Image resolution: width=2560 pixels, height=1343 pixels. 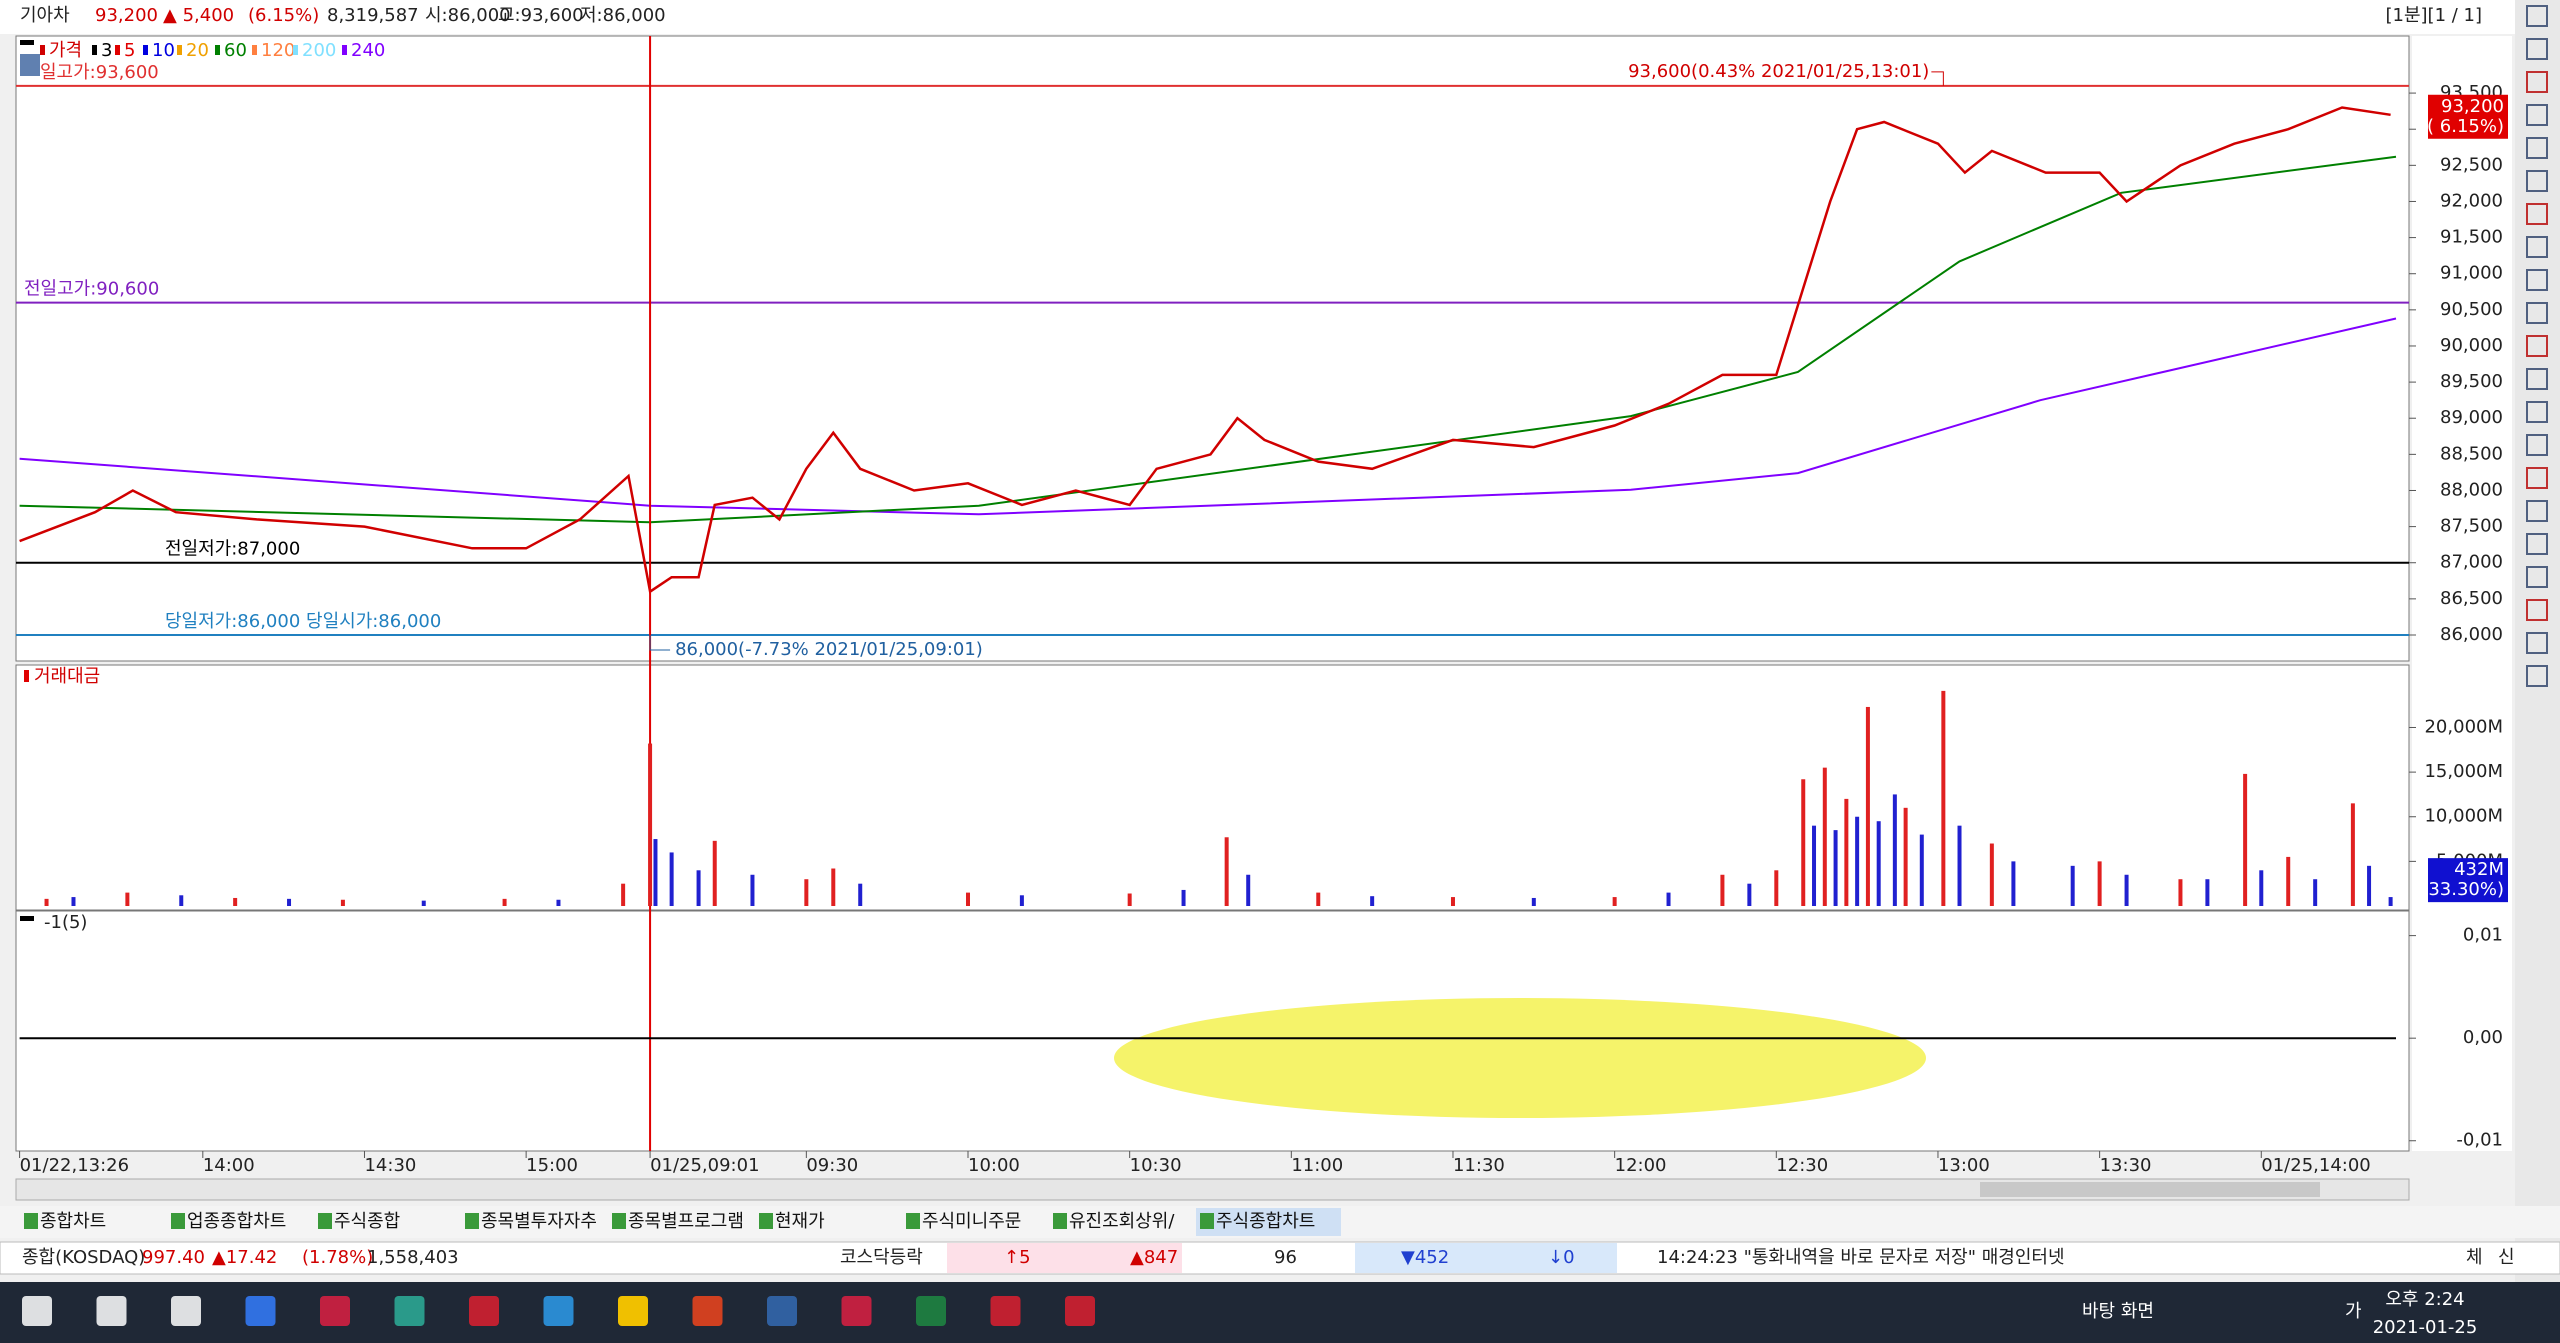 What do you see at coordinates (236, 1221) in the screenshot?
I see `tab-label: 업종종합차트` at bounding box center [236, 1221].